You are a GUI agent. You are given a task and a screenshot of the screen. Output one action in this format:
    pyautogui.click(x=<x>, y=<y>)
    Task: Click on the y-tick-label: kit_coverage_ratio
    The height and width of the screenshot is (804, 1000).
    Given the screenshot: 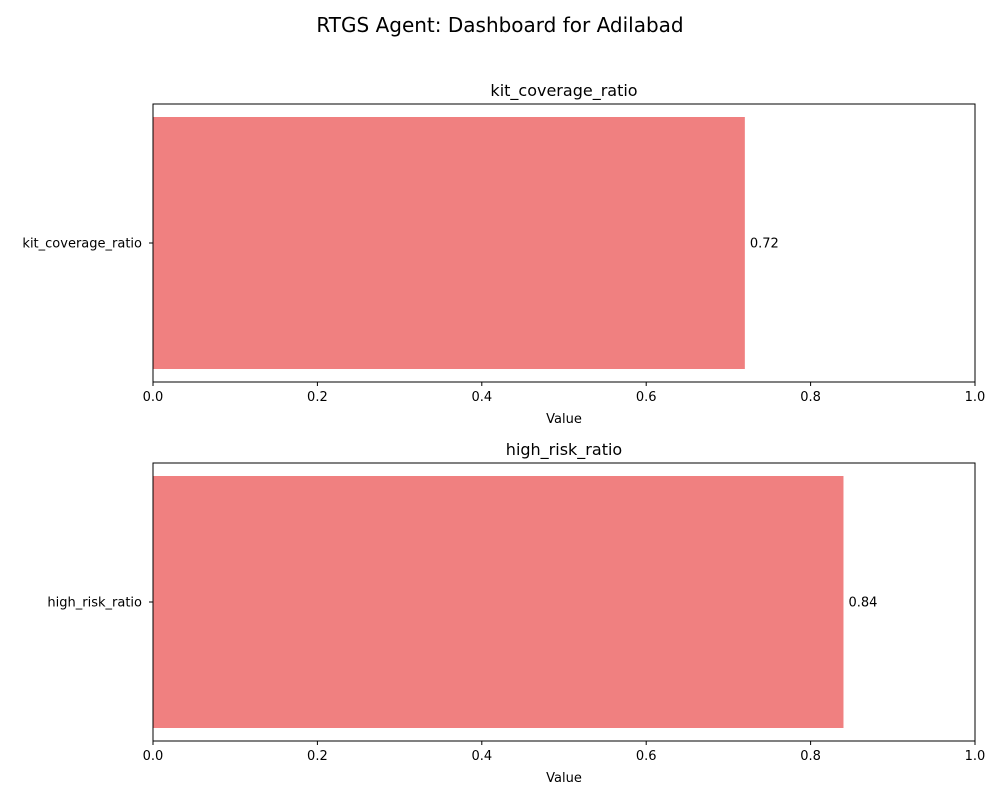 What is the action you would take?
    pyautogui.click(x=82, y=244)
    